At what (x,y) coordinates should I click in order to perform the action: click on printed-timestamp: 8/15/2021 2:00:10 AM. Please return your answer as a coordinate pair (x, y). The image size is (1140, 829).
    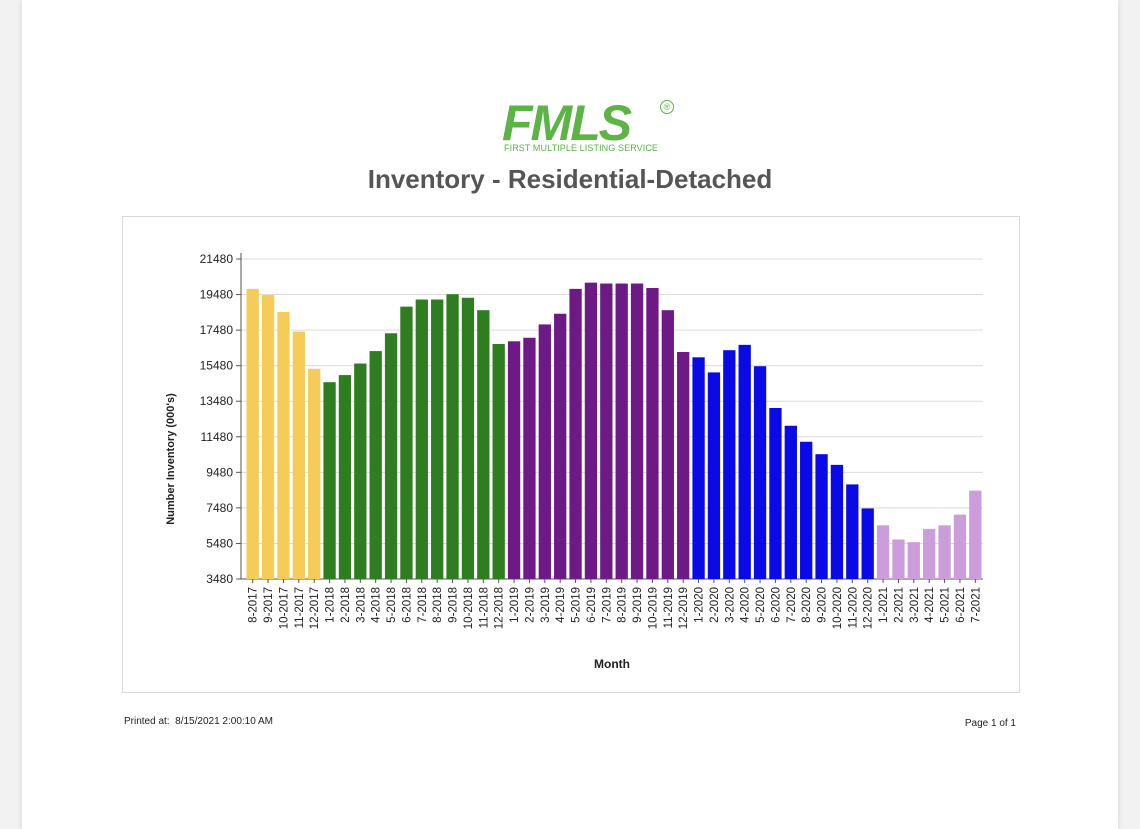
    Looking at the image, I should click on (224, 721).